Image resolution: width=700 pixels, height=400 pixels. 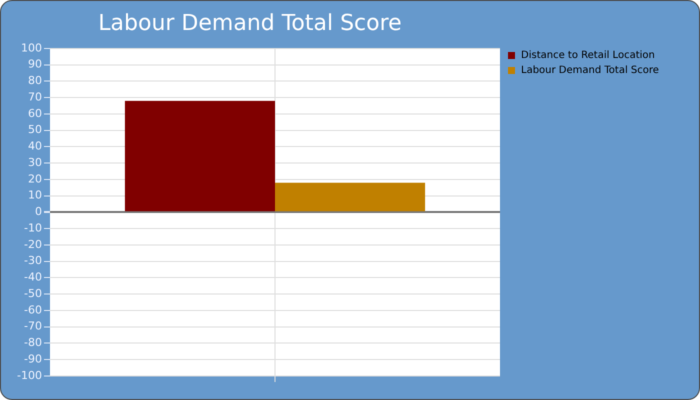 I want to click on y-tick-label: -20, so click(x=33, y=244).